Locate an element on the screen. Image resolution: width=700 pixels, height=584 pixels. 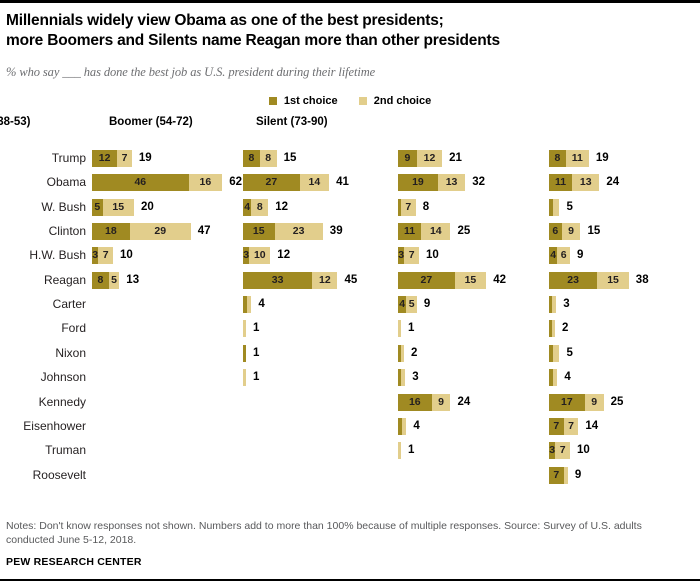
bar-eisenhower-boomer: 4 is located at coordinates (473, 426).